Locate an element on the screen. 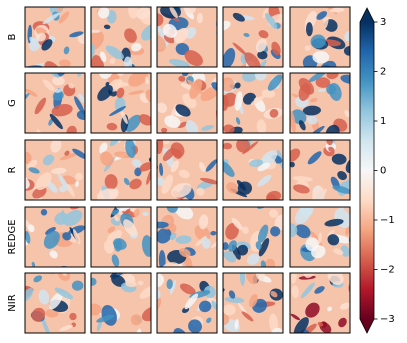 This screenshot has width=407, height=343. colorbar is located at coordinates (367, 170).